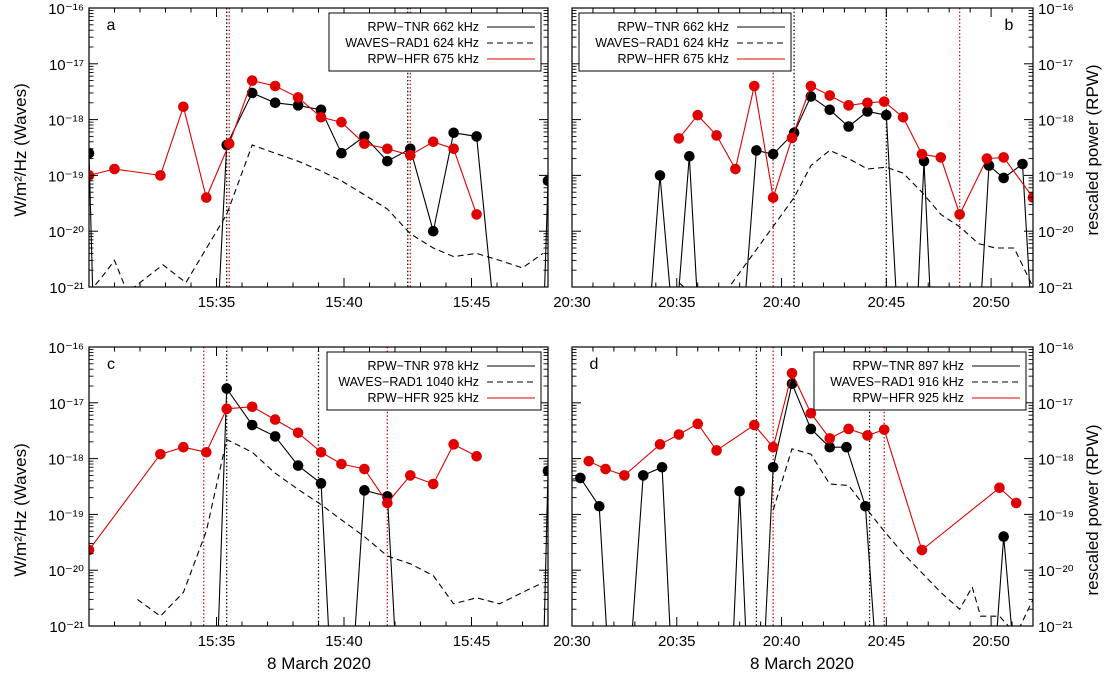  What do you see at coordinates (1009, 25) in the screenshot?
I see `panel-letter: b` at bounding box center [1009, 25].